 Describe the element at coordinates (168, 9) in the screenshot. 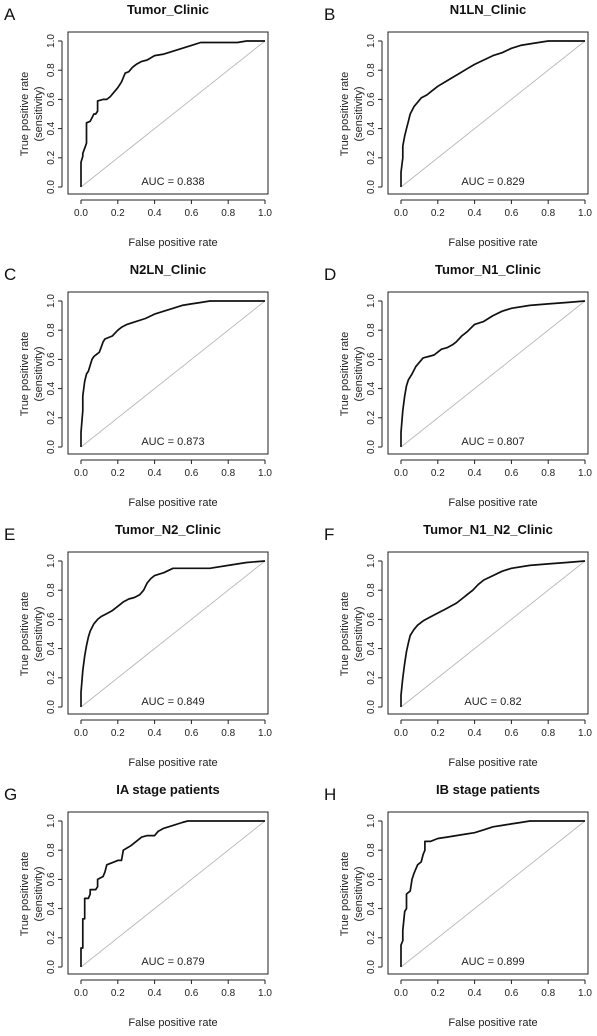

I see `chart-title: Tumor_Clinic` at that location.